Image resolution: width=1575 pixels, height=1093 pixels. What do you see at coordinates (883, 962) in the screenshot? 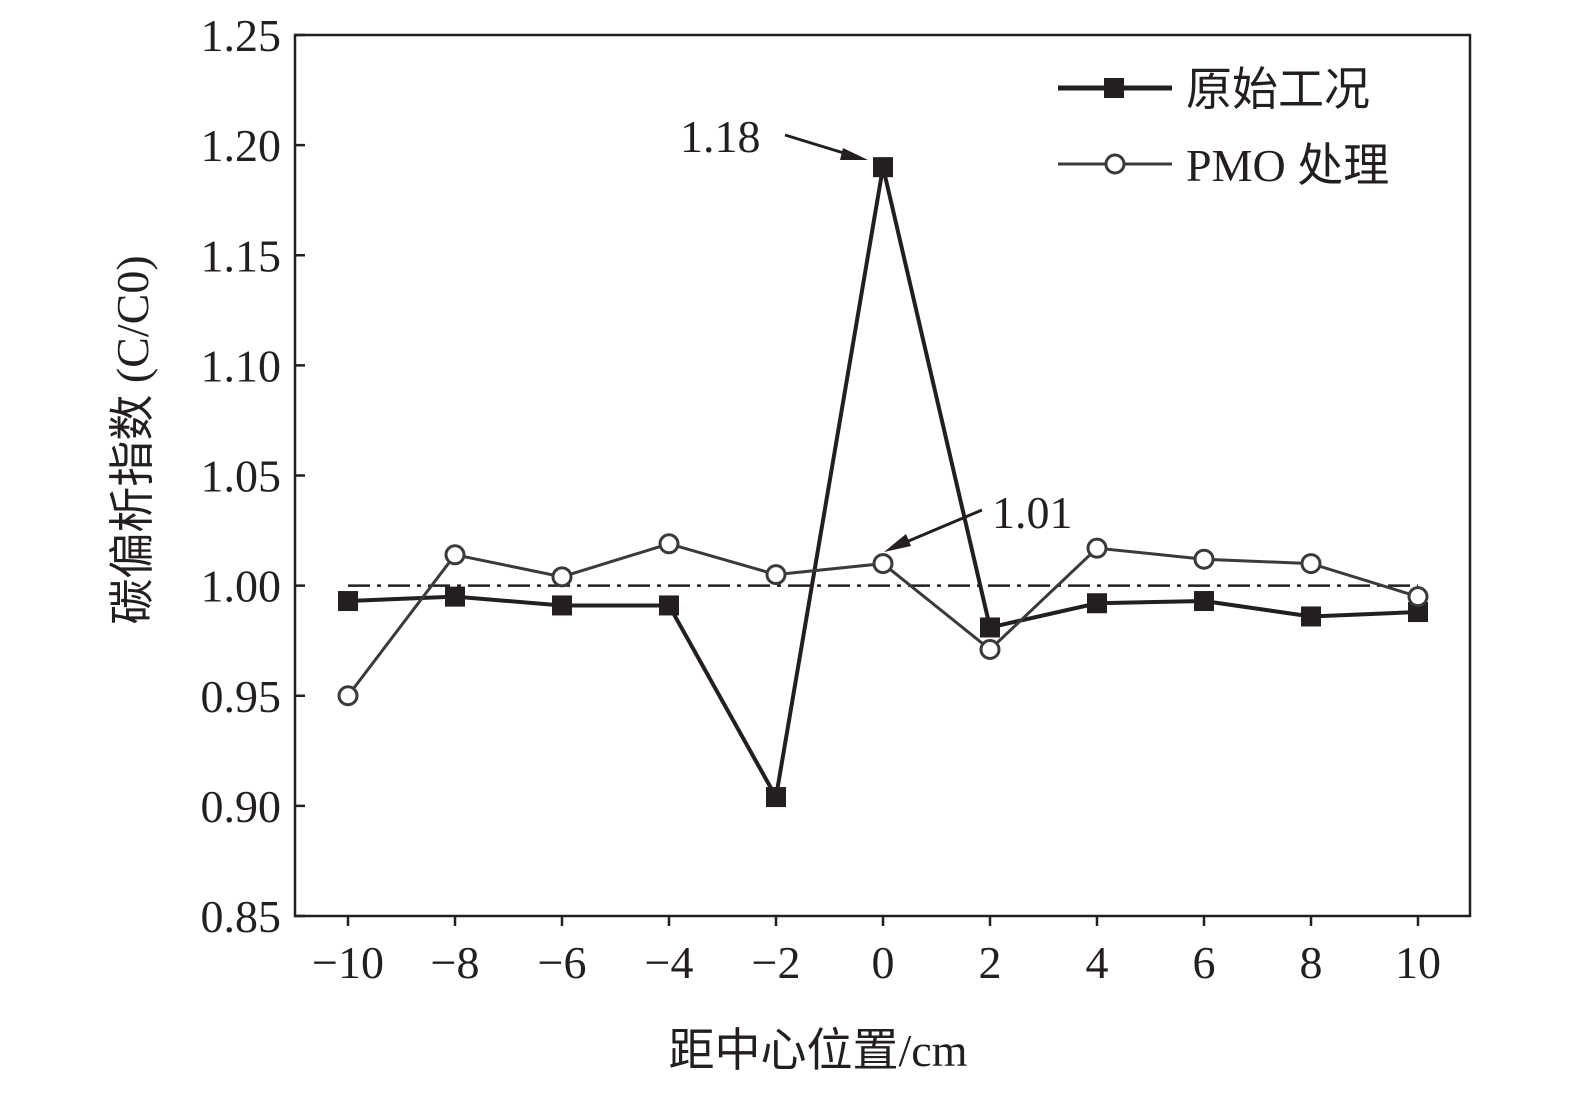
I see `x-tick-label: 0` at bounding box center [883, 962].